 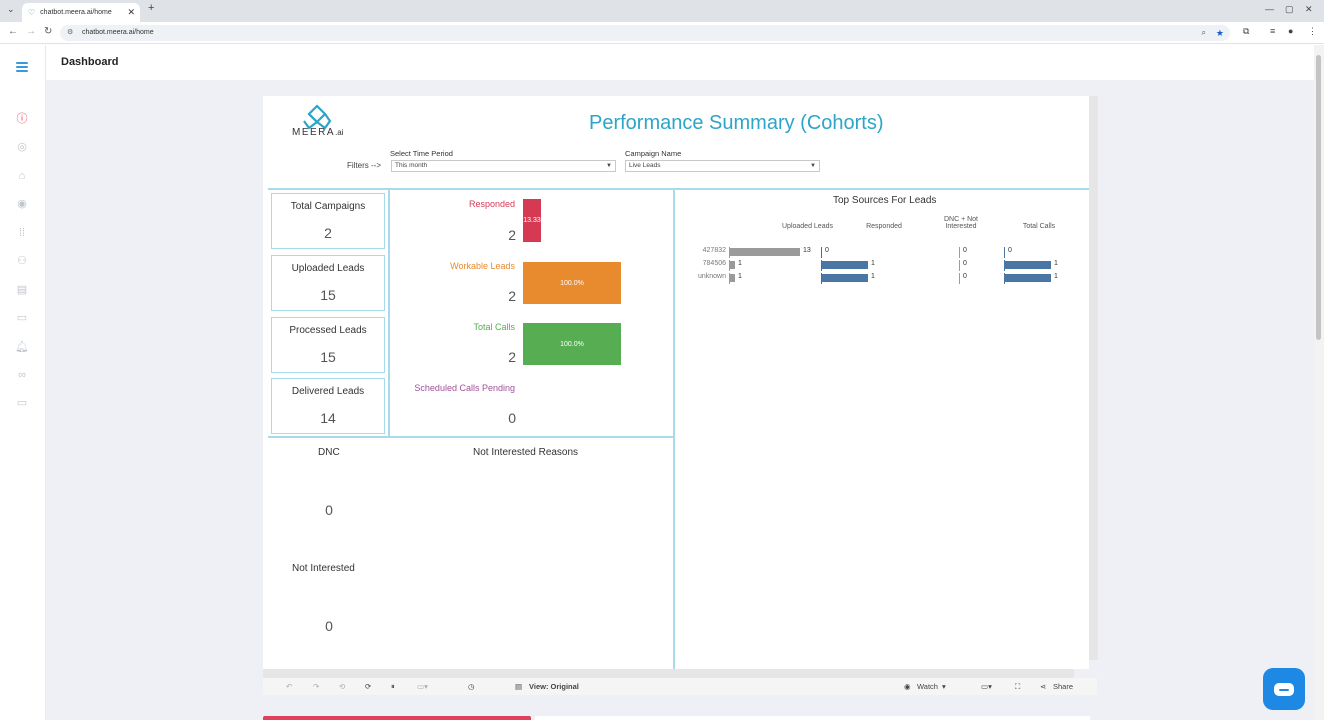 I want to click on dashboard-horizontal-scrollbar, so click(x=668, y=673).